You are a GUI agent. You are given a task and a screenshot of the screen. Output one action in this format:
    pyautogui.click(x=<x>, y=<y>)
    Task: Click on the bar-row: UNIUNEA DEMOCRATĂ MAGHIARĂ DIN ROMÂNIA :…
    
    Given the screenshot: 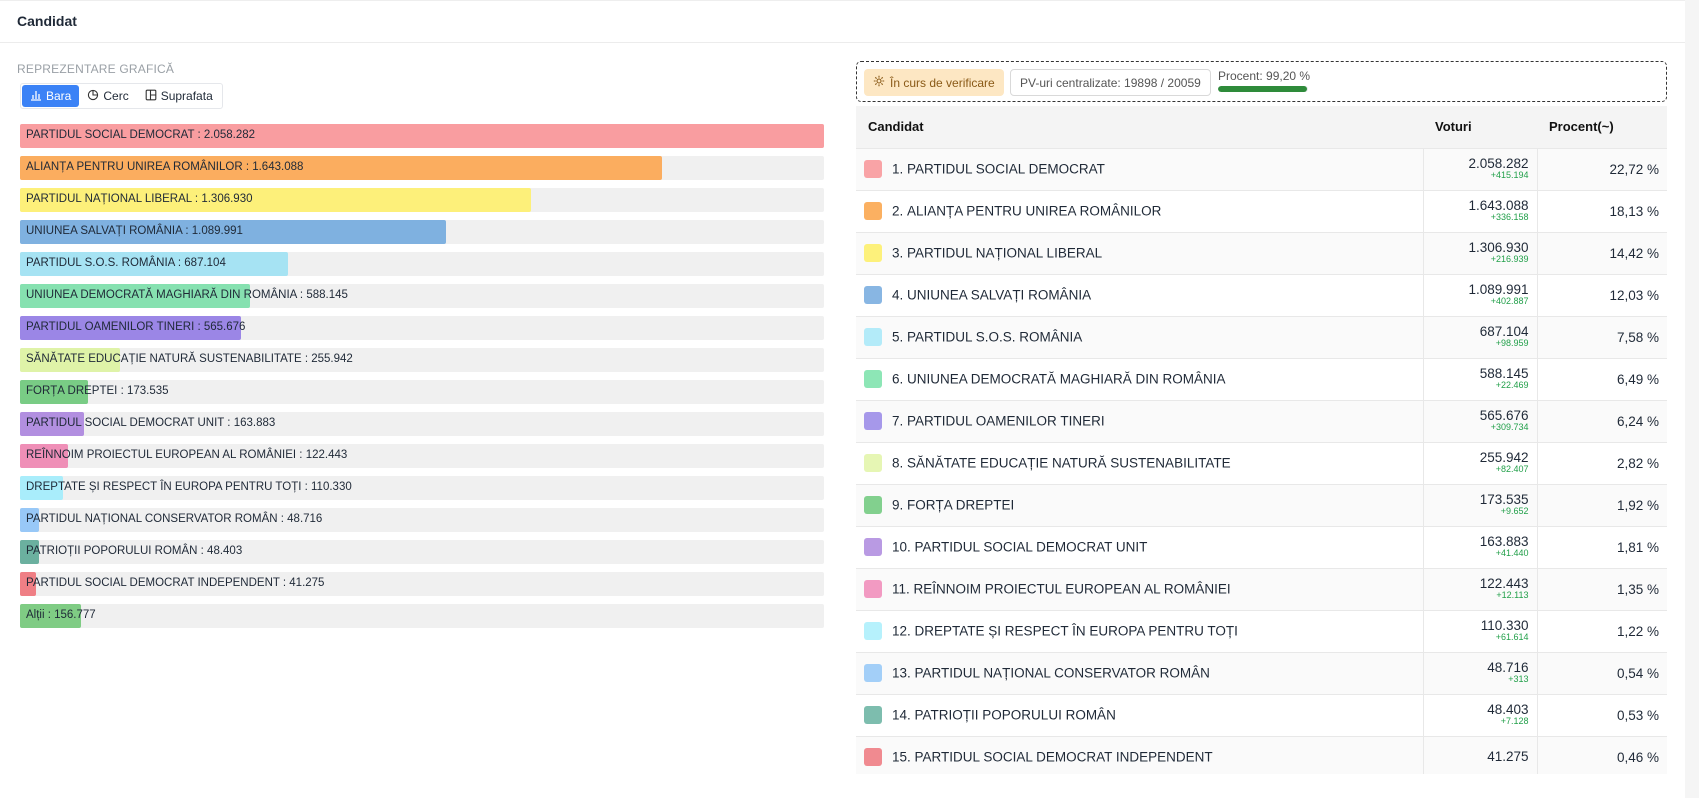 What is the action you would take?
    pyautogui.click(x=422, y=296)
    